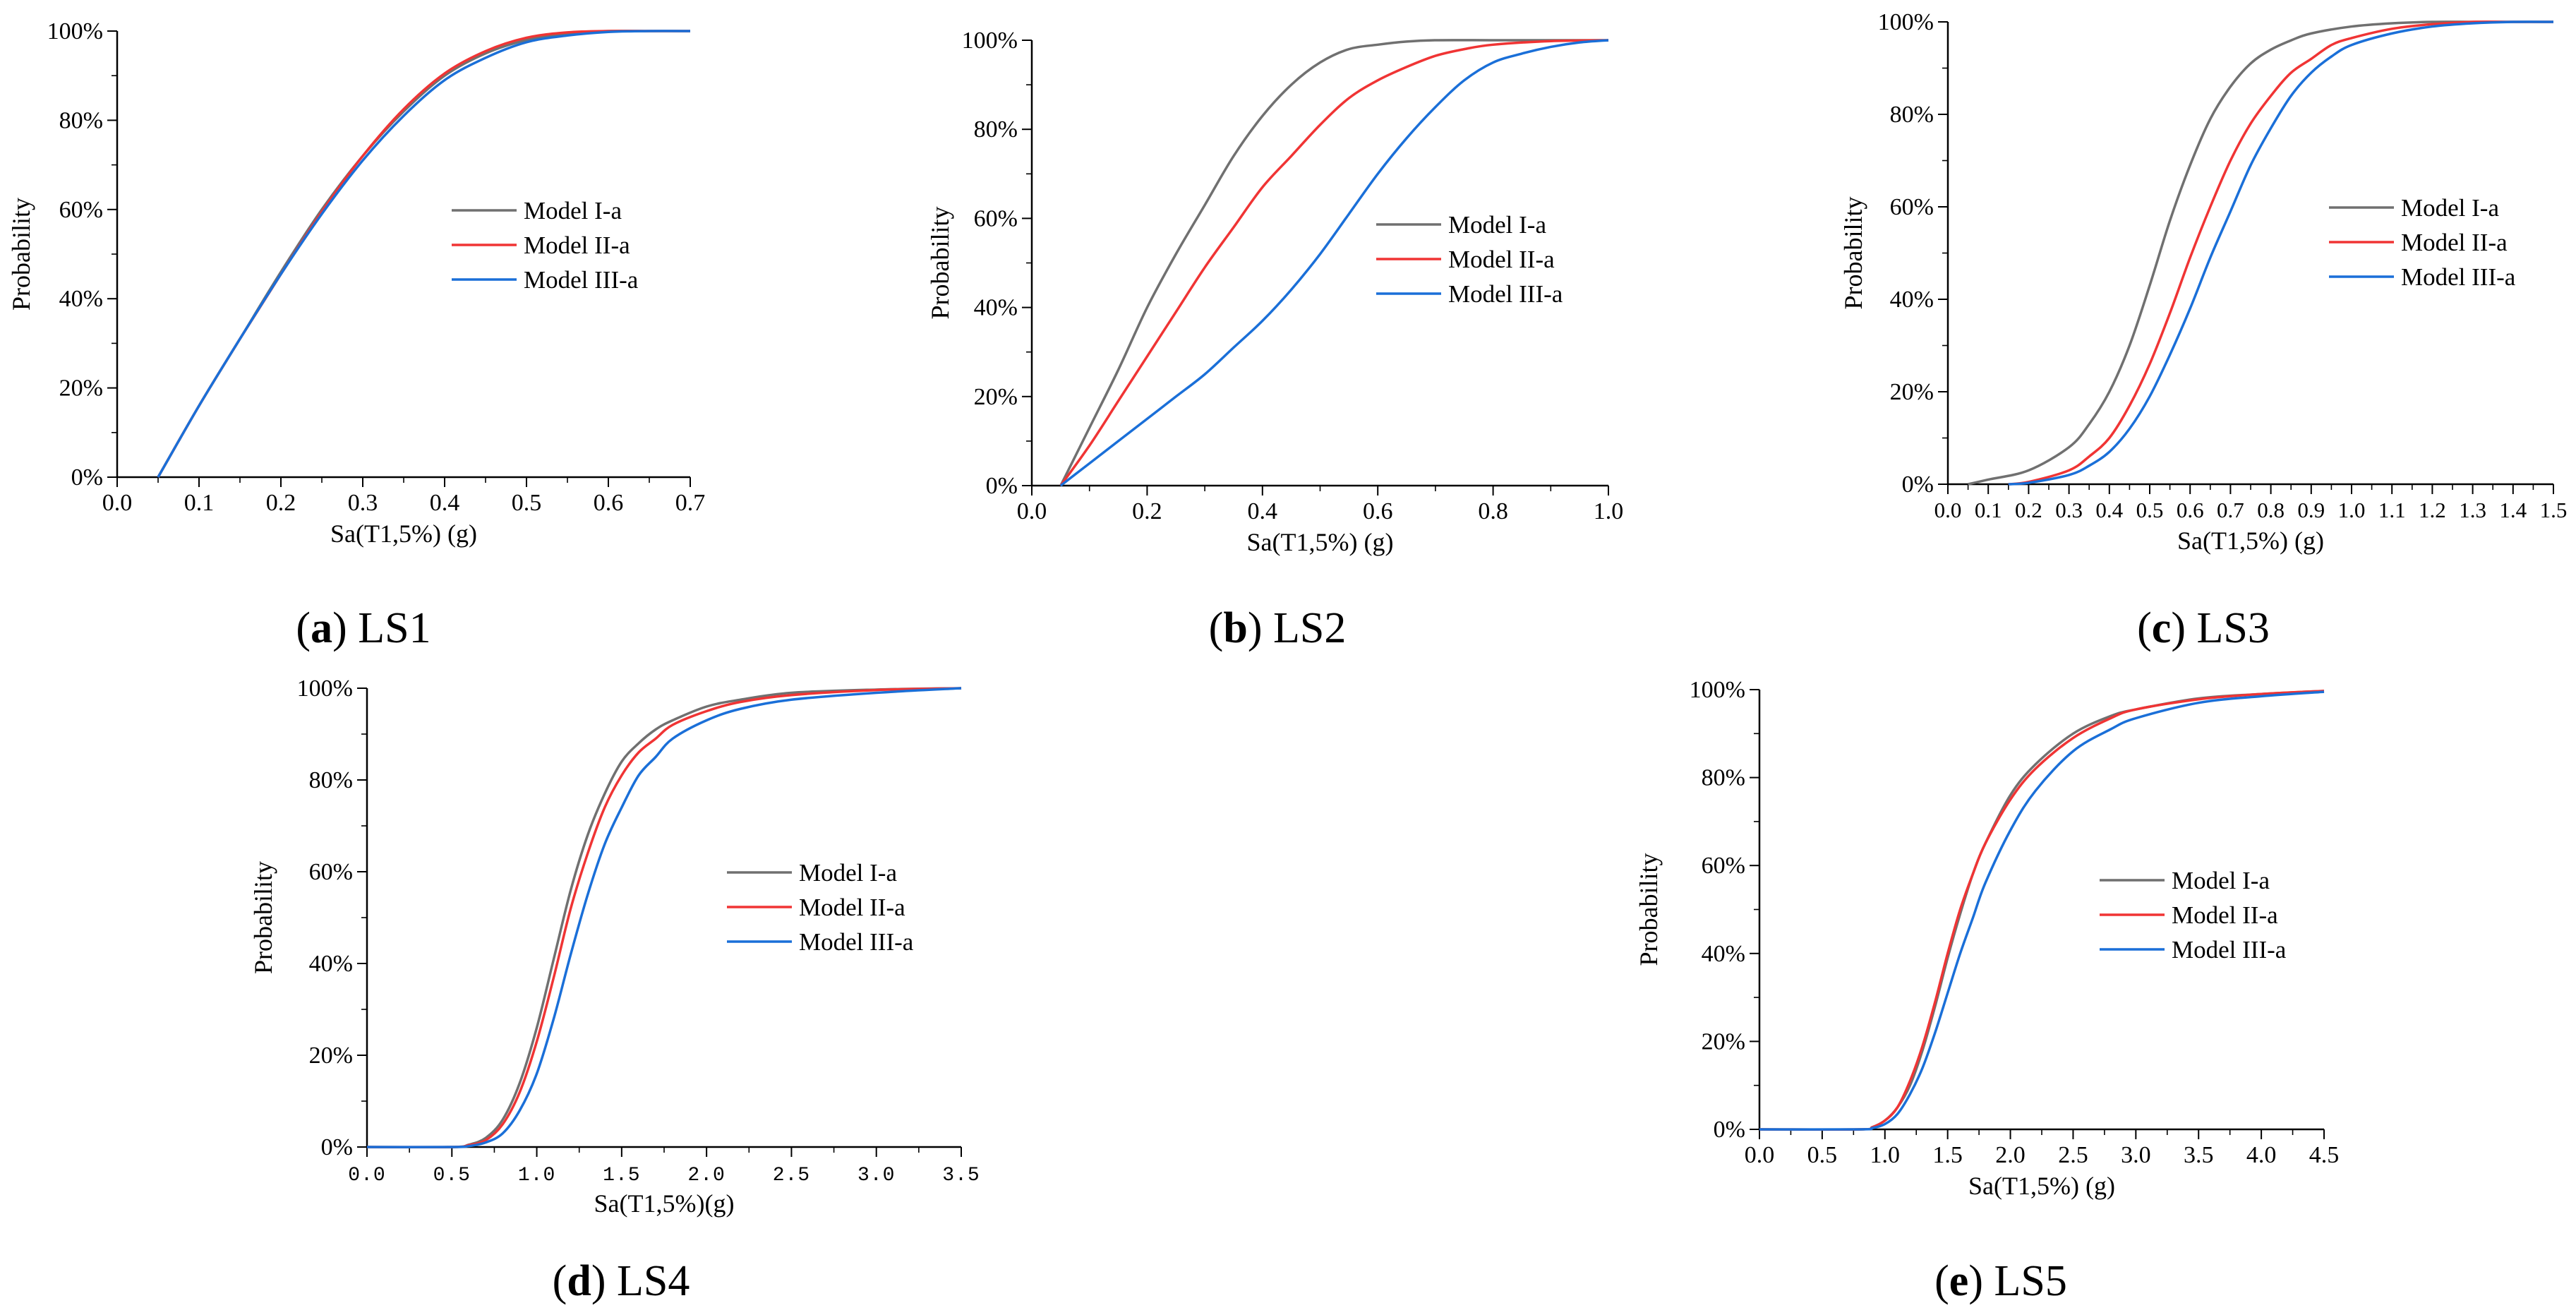  Describe the element at coordinates (363, 503) in the screenshot. I see `x-tick-label: 0.3` at that location.